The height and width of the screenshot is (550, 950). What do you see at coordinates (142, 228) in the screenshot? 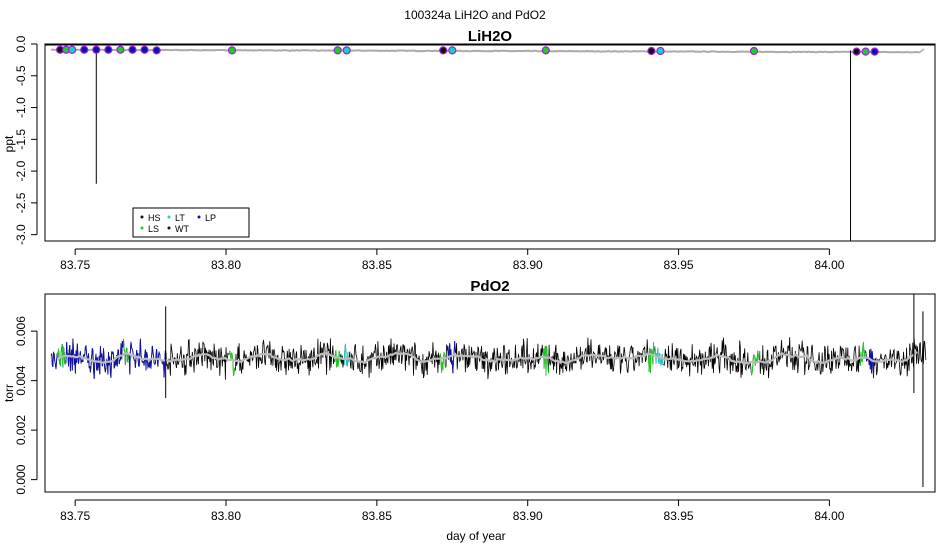
I see `legend-marker-ls` at bounding box center [142, 228].